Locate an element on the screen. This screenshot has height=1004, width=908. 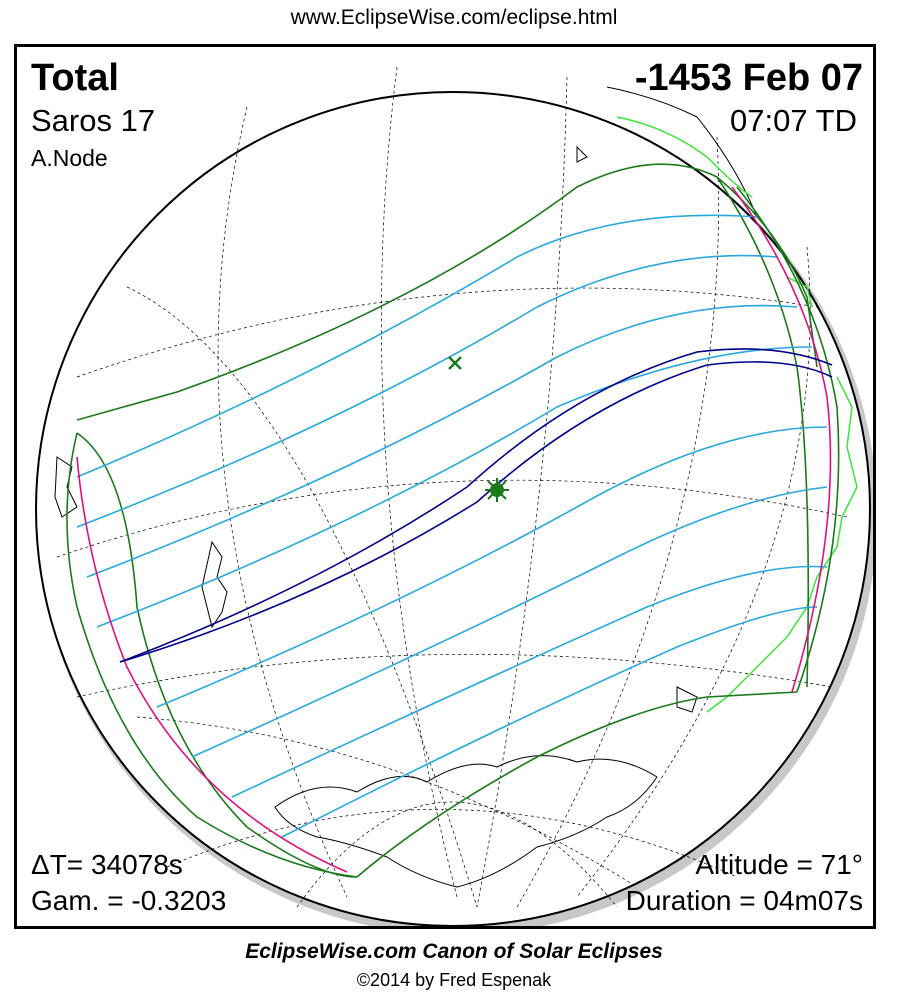
node-label: A.Node is located at coordinates (69, 158).